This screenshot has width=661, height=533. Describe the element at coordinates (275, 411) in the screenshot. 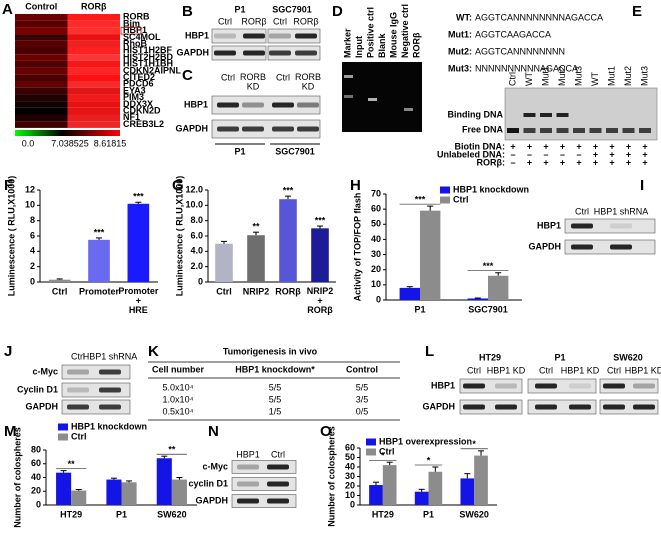

I see `table-cell: 1/5` at that location.